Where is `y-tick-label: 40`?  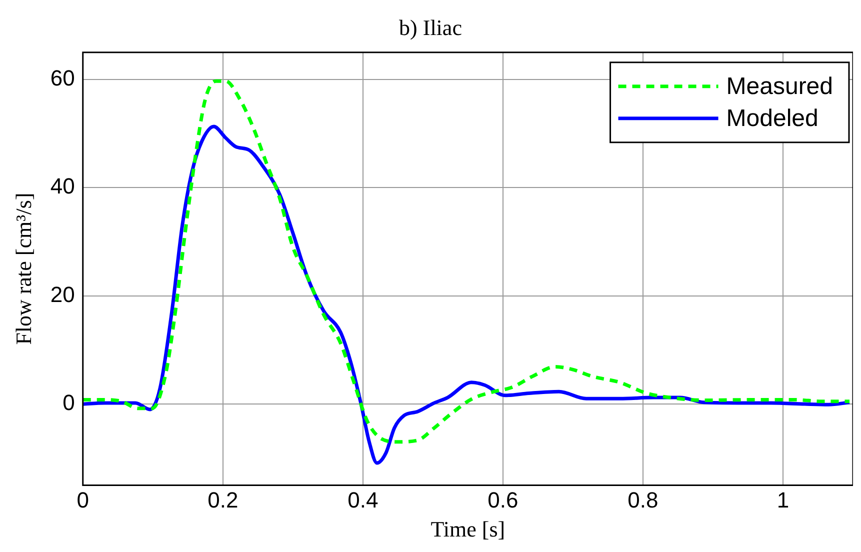 y-tick-label: 40 is located at coordinates (62, 186).